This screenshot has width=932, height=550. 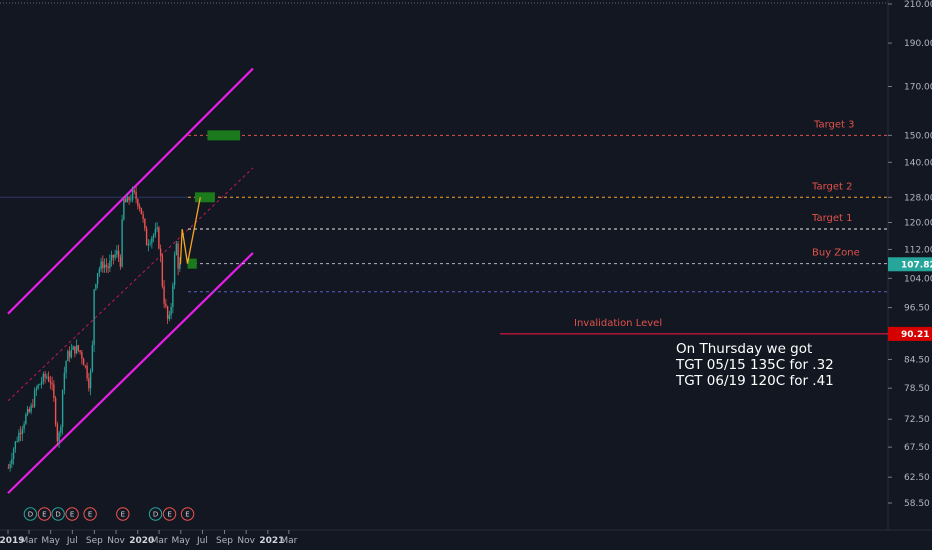 What do you see at coordinates (918, 44) in the screenshot?
I see `y-tick-label: 190.00` at bounding box center [918, 44].